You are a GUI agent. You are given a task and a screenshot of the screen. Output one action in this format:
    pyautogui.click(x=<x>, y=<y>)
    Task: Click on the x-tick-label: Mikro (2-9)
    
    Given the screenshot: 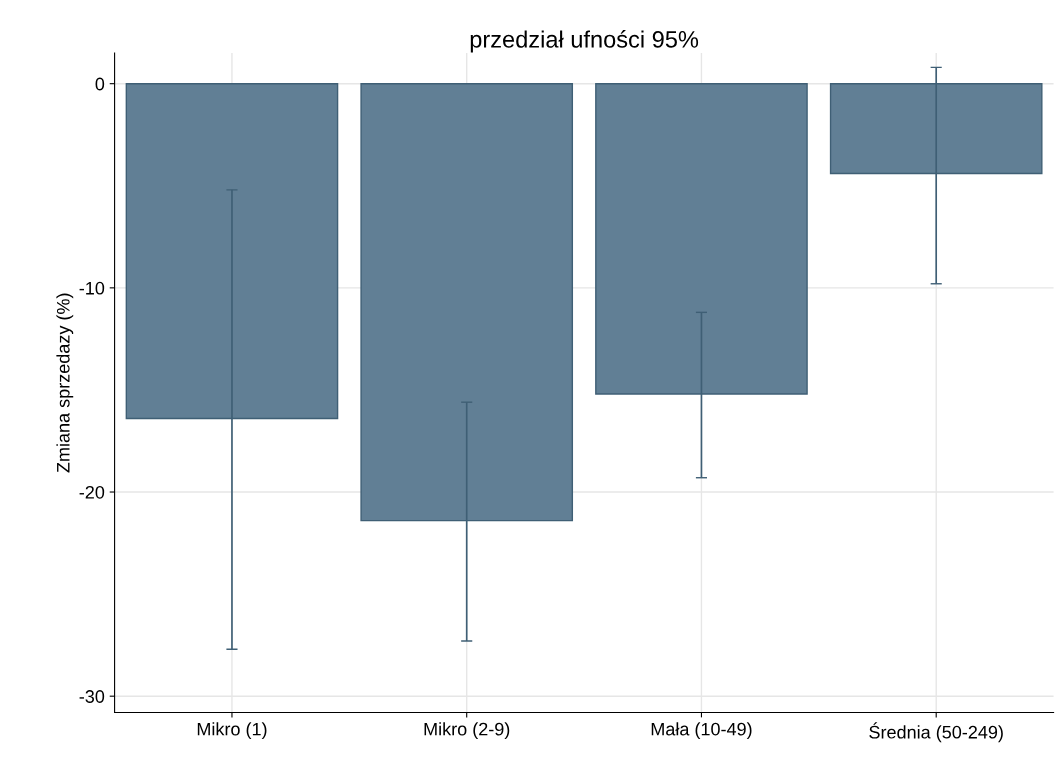 What is the action you would take?
    pyautogui.click(x=467, y=731)
    